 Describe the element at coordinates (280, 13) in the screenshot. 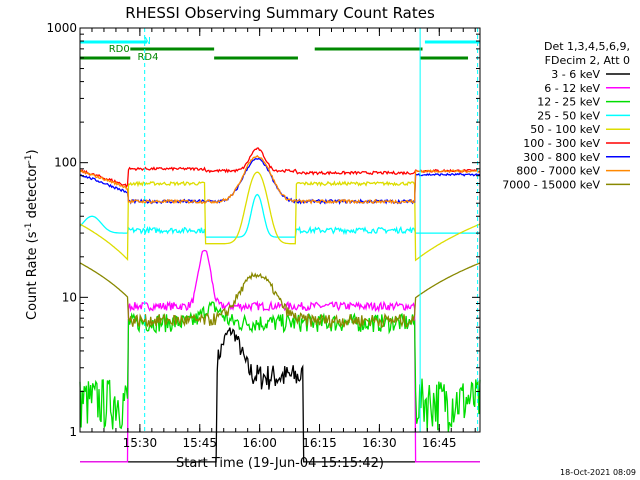

I see `chart-title: RHESSI Observing Summary Count Rates` at that location.